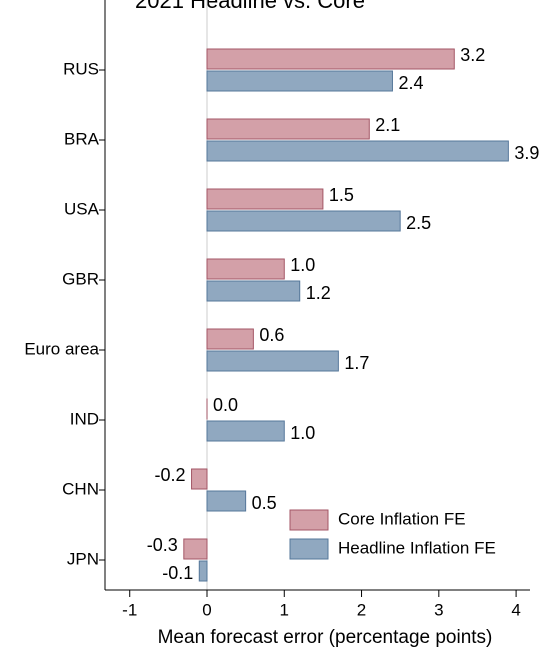 The image size is (548, 648). I want to click on value-label: 2.1, so click(387, 125).